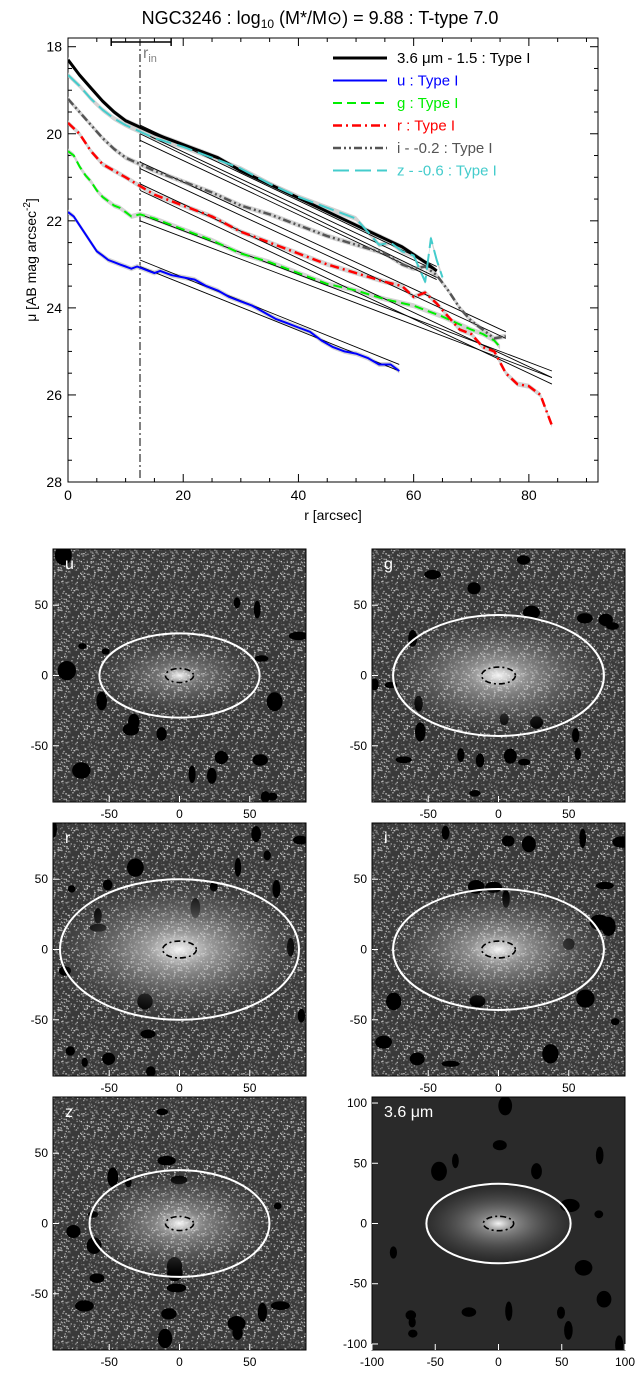 The width and height of the screenshot is (639, 1377). Describe the element at coordinates (426, 126) in the screenshot. I see `legend-label: r : Type I` at that location.